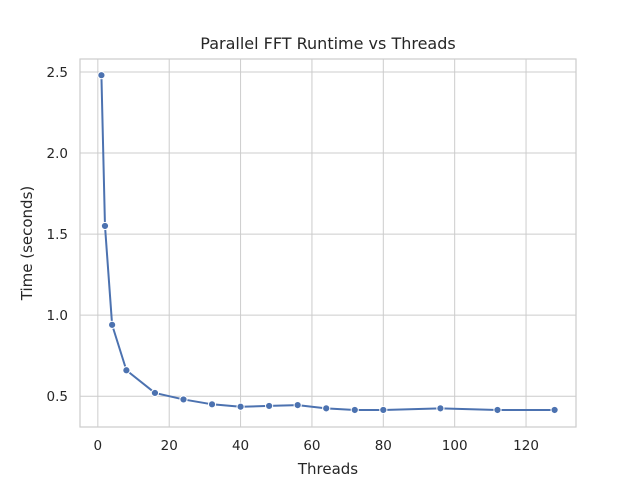 This screenshot has width=640, height=480. Describe the element at coordinates (27, 244) in the screenshot. I see `y-axis-label: Time (seconds)` at that location.